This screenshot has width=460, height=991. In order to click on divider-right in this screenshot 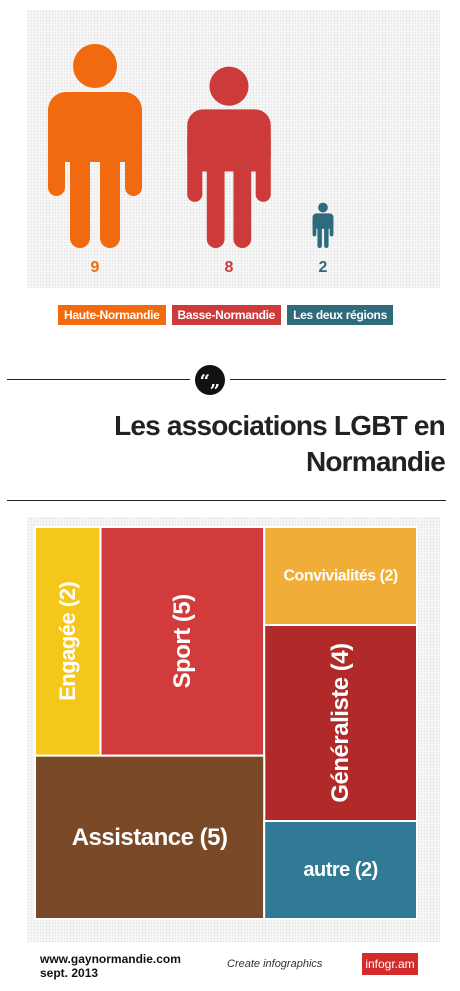, I will do `click(338, 379)`.